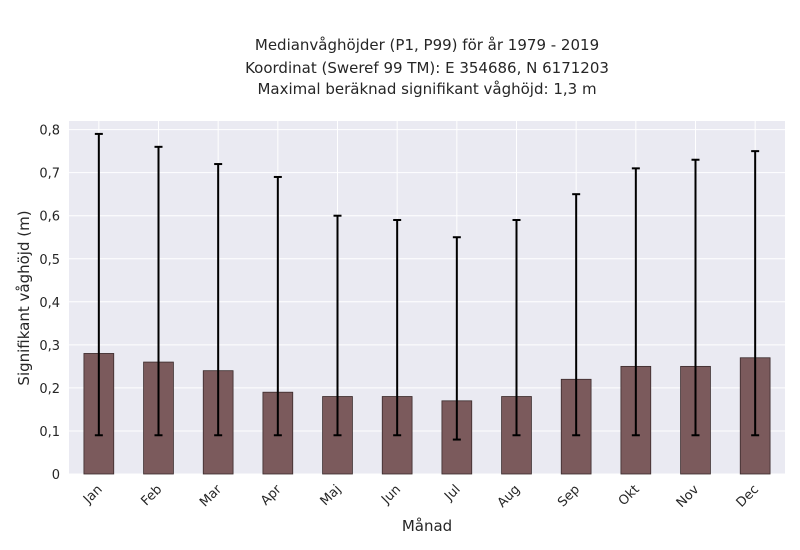  Describe the element at coordinates (49, 174) in the screenshot. I see `y-tick-label: 0,7` at that location.